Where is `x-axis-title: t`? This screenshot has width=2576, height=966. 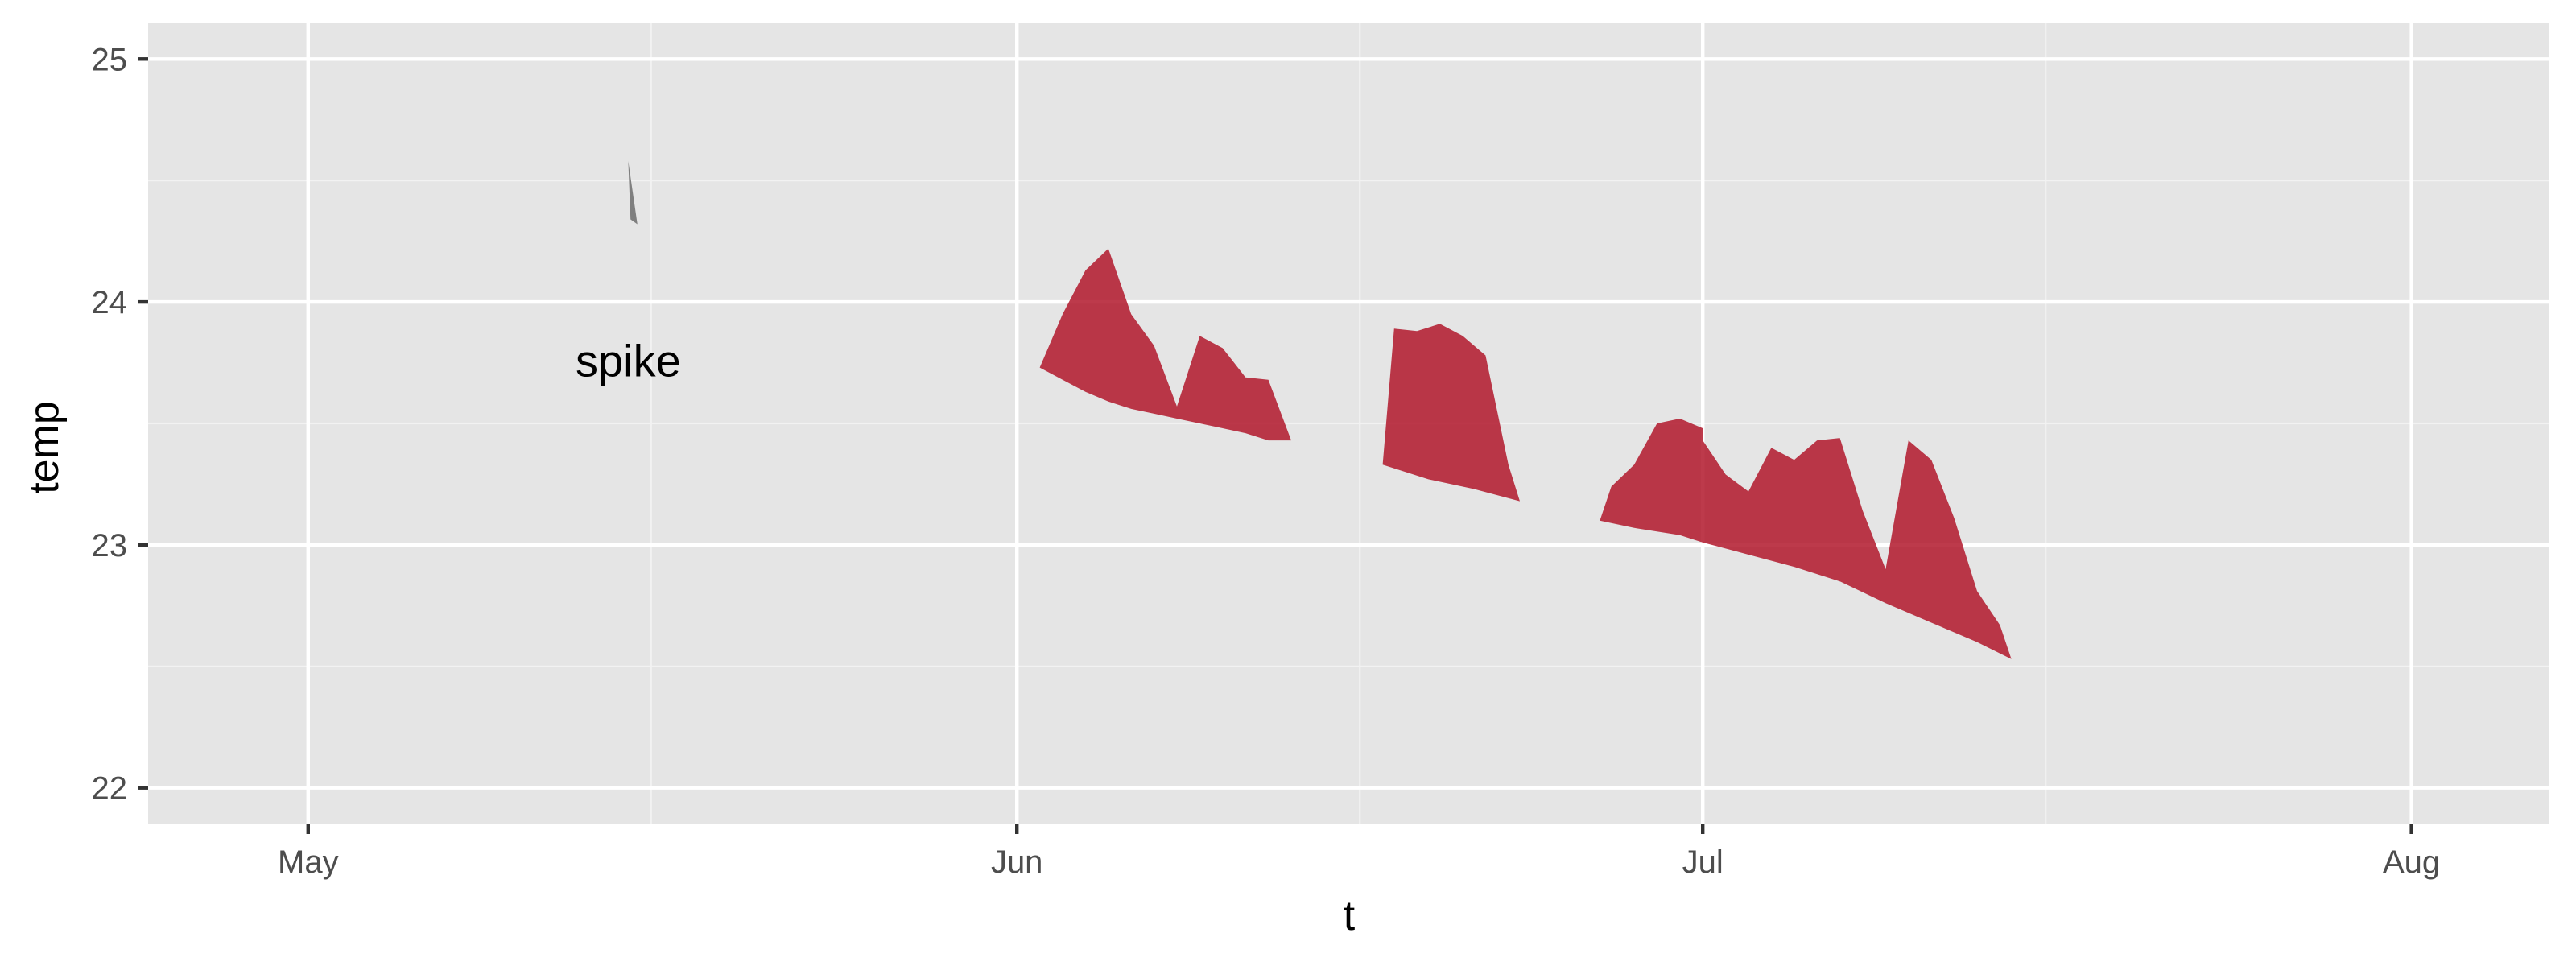 x-axis-title: t is located at coordinates (1350, 916).